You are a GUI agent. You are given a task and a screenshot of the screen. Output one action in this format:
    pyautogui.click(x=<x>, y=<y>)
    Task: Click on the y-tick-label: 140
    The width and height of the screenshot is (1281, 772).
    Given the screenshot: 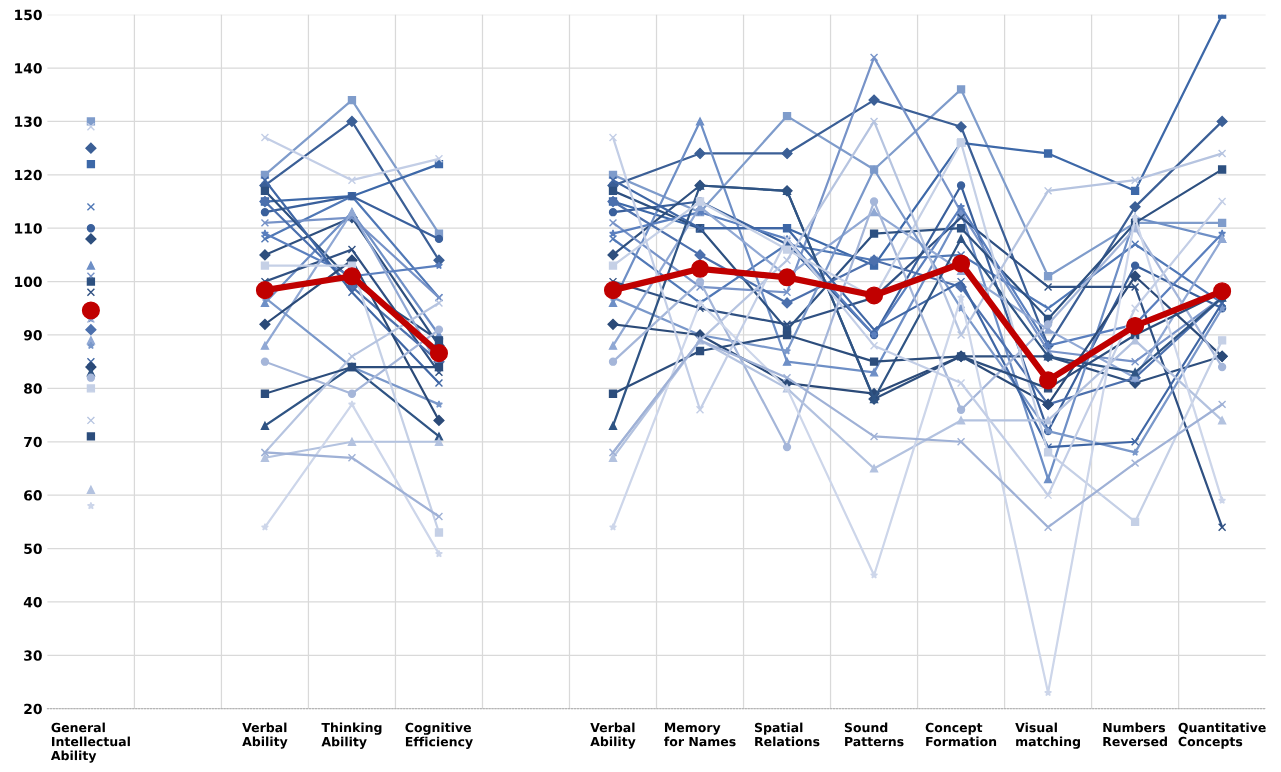 What is the action you would take?
    pyautogui.click(x=28, y=68)
    